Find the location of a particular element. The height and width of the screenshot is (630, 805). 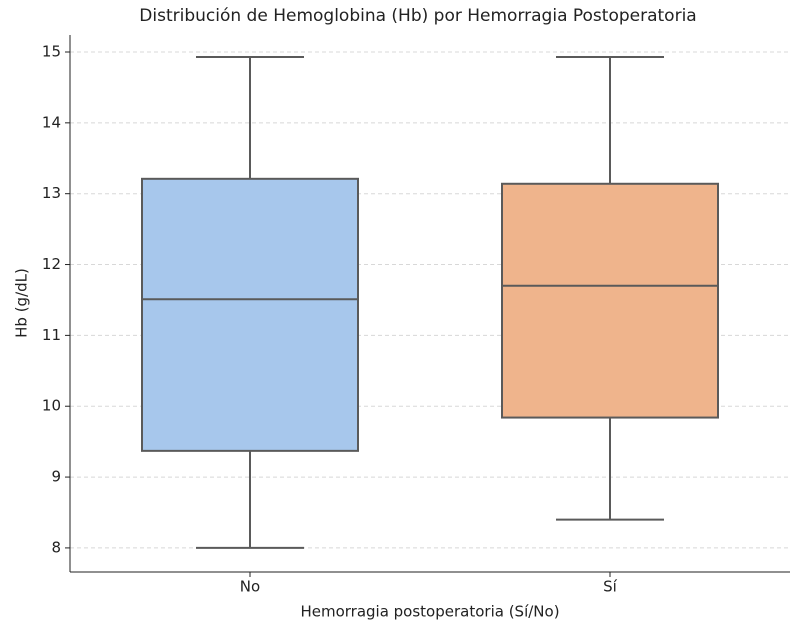

y-tick-label: 14 is located at coordinates (51, 122).